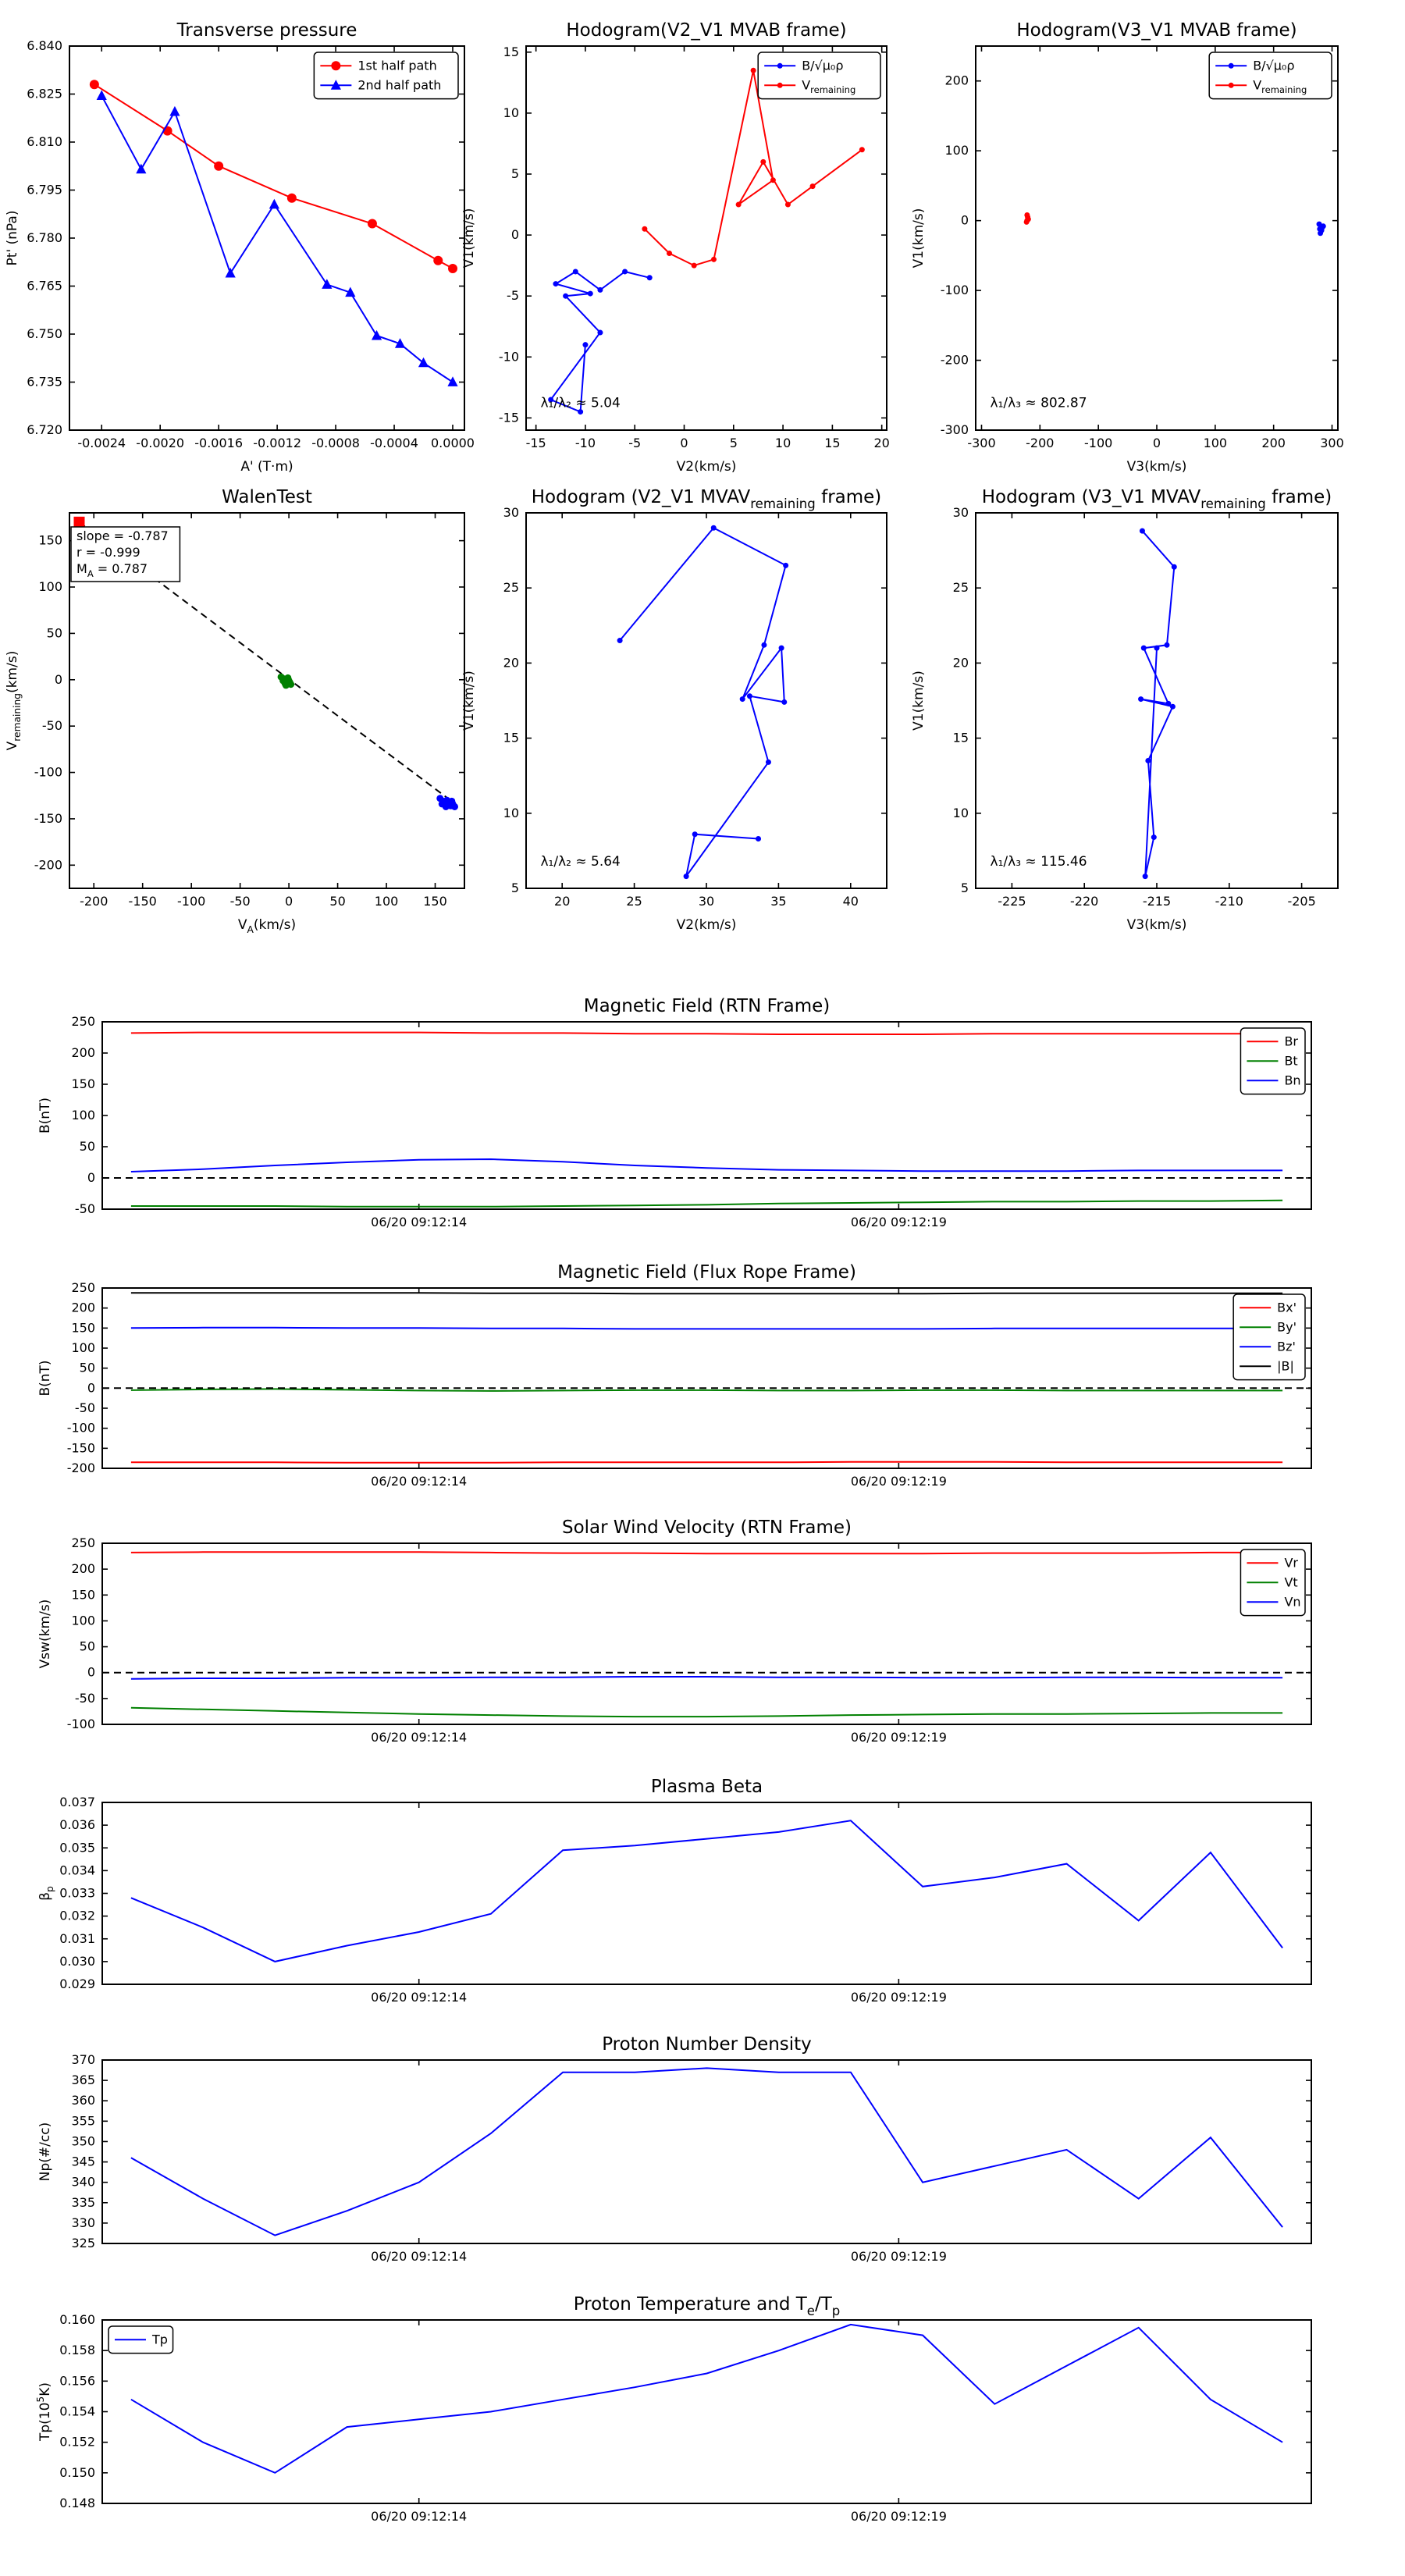 The image size is (1405, 2576). What do you see at coordinates (707, 2044) in the screenshot?
I see `svg-text: Proton Number Density` at bounding box center [707, 2044].